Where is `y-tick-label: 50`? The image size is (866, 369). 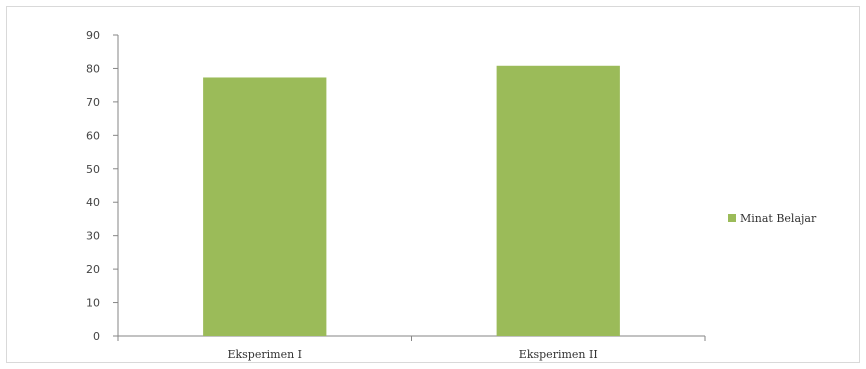
y-tick-label: 50 is located at coordinates (93, 169).